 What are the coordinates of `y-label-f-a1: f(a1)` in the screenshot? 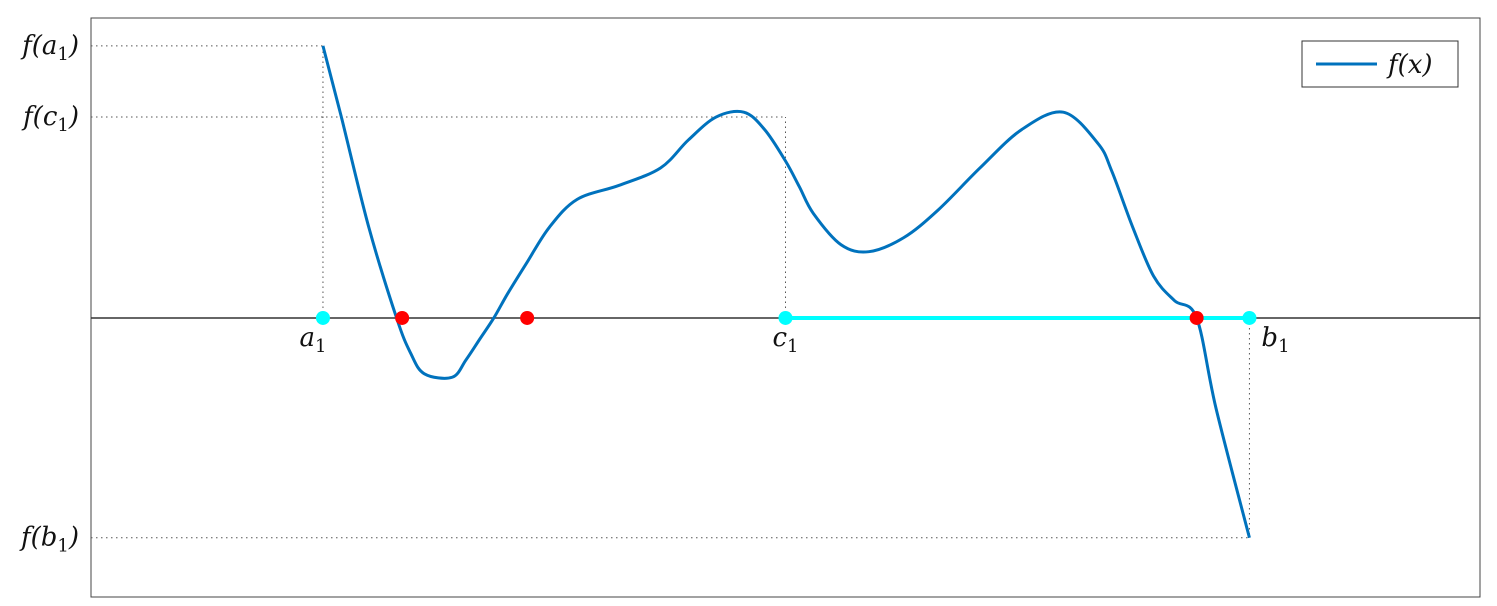 It's located at (49, 48).